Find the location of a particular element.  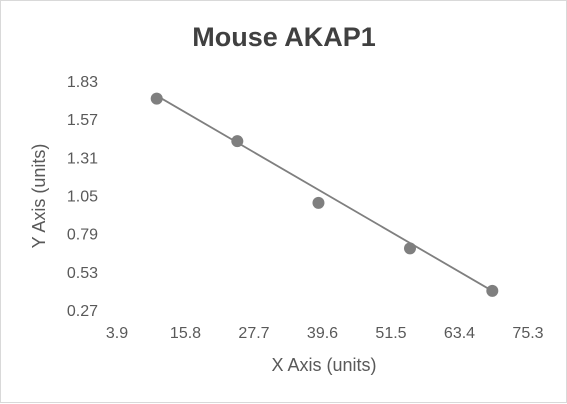

y-tick-label: 0.53 is located at coordinates (82, 273).